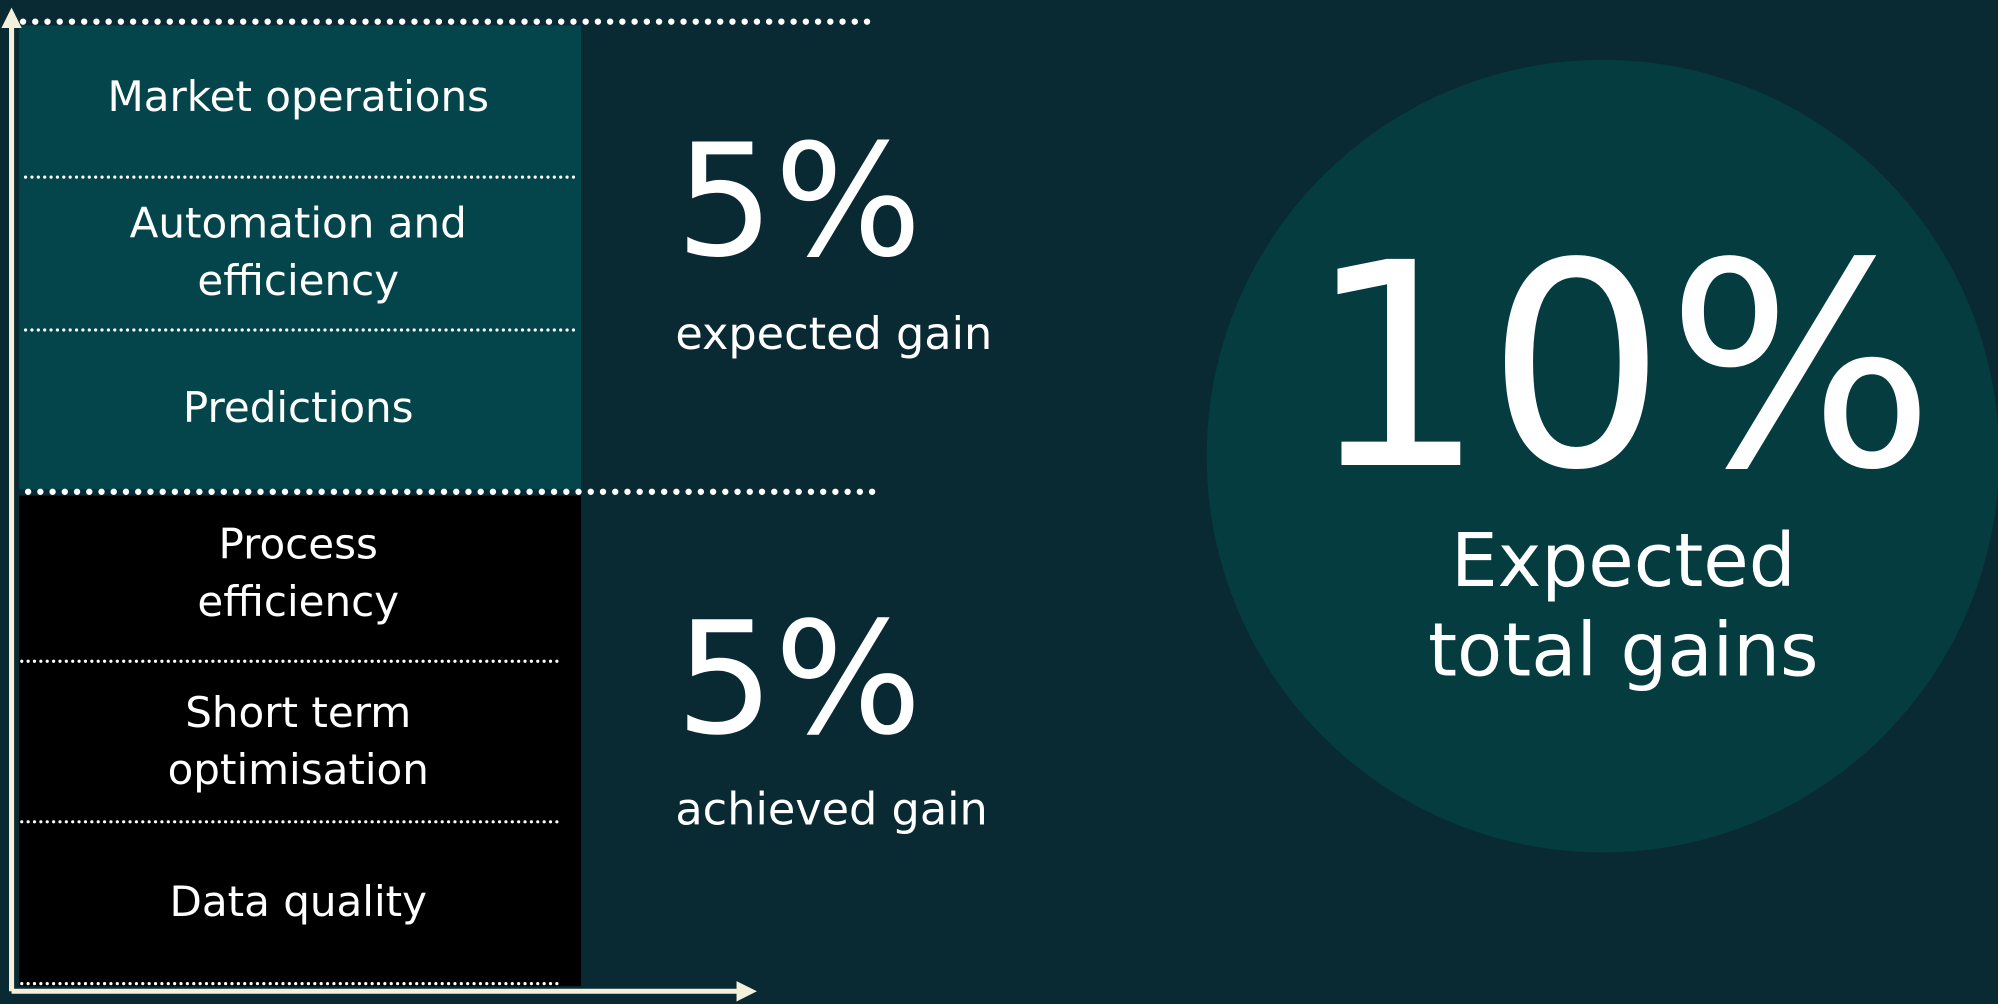 The width and height of the screenshot is (1998, 1004). I want to click on item-label: Data quality, so click(298, 901).